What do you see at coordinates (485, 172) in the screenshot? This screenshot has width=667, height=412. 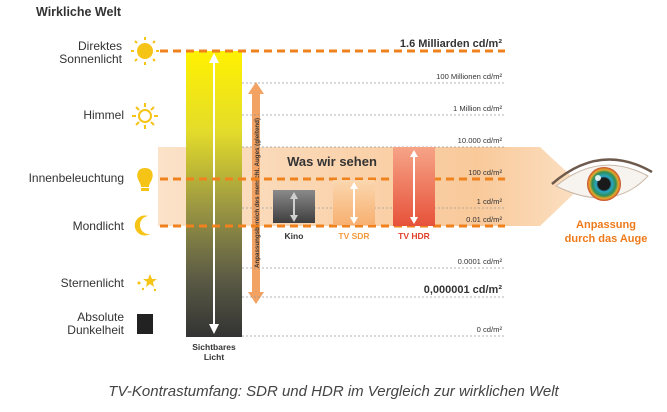 I see `level-label: 100 cd/m²` at bounding box center [485, 172].